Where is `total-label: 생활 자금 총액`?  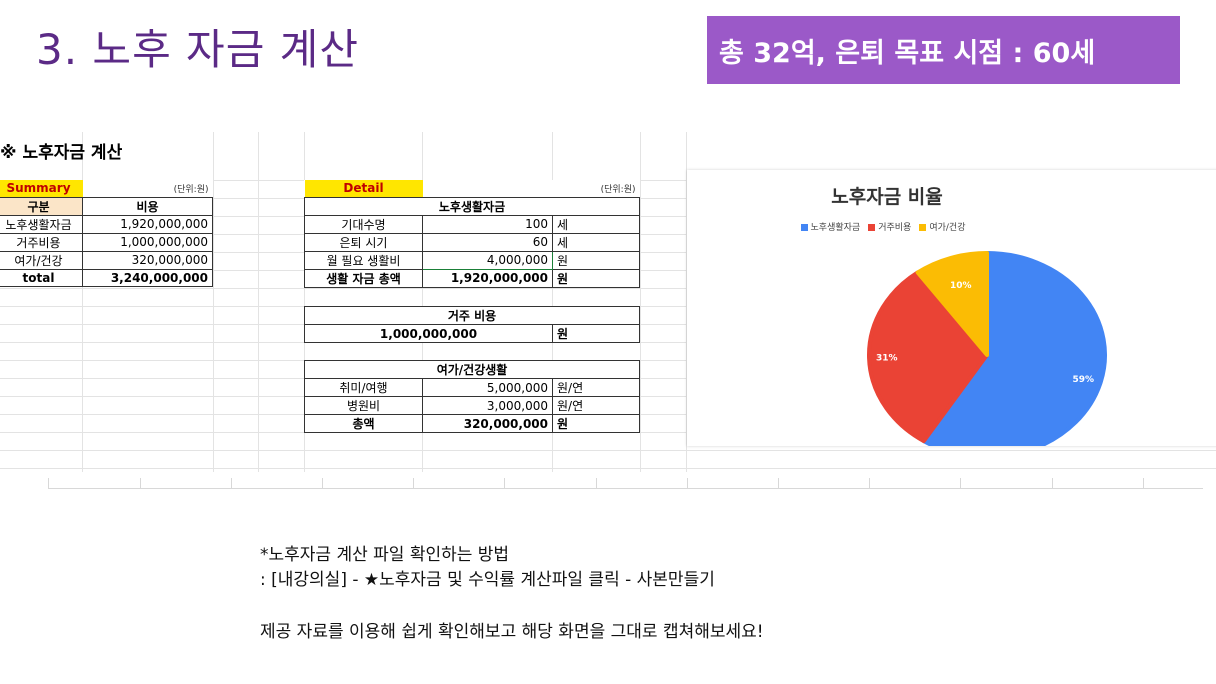
total-label: 생활 자금 총액 is located at coordinates (363, 278).